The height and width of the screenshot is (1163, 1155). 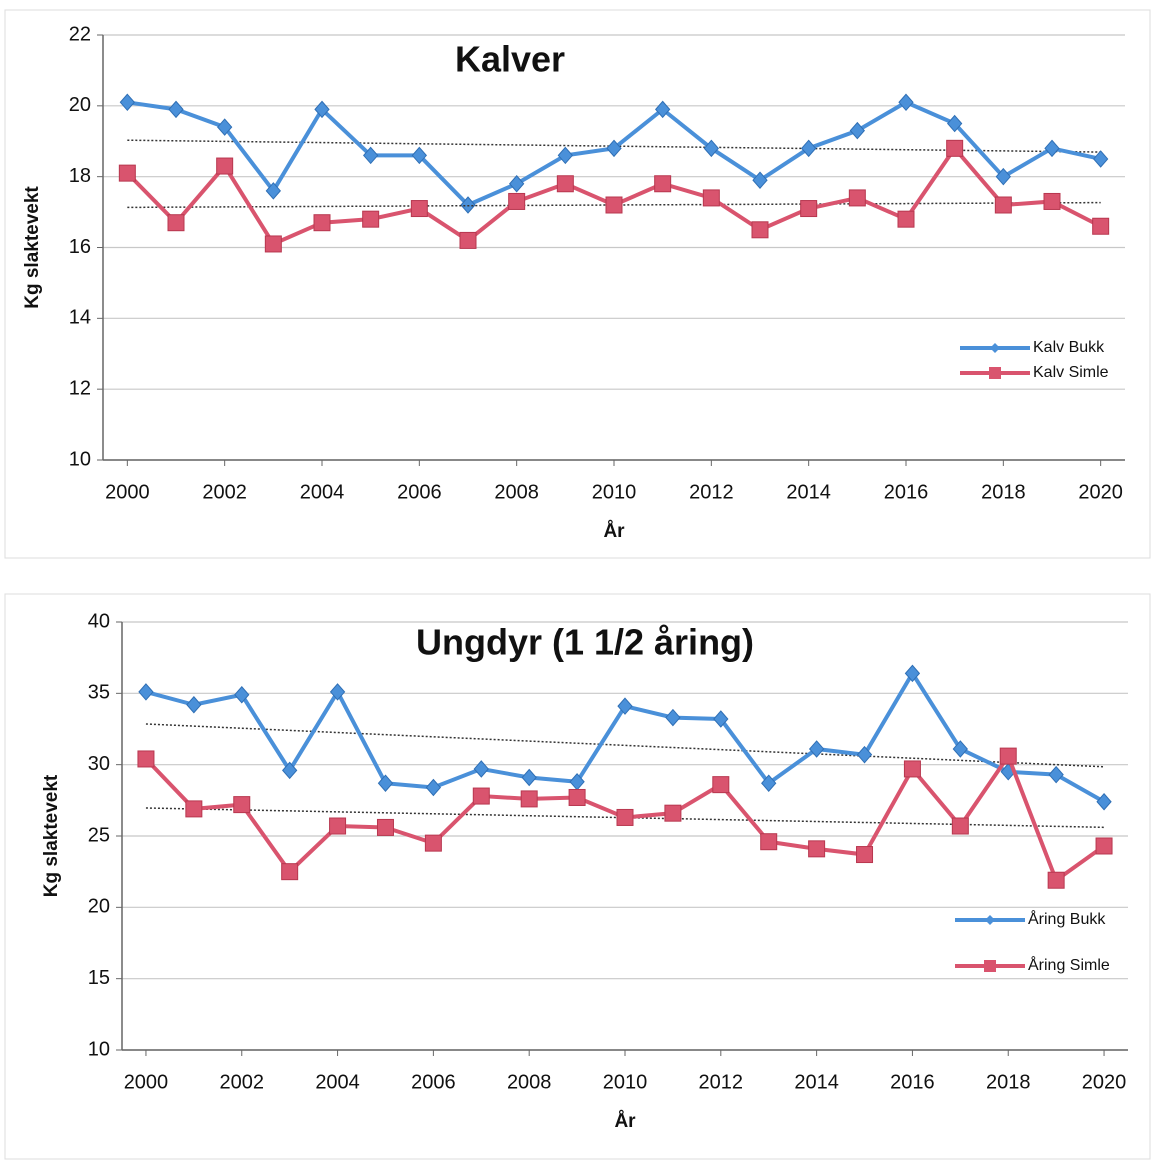 I want to click on x-tick-label: 2012, so click(x=721, y=1082).